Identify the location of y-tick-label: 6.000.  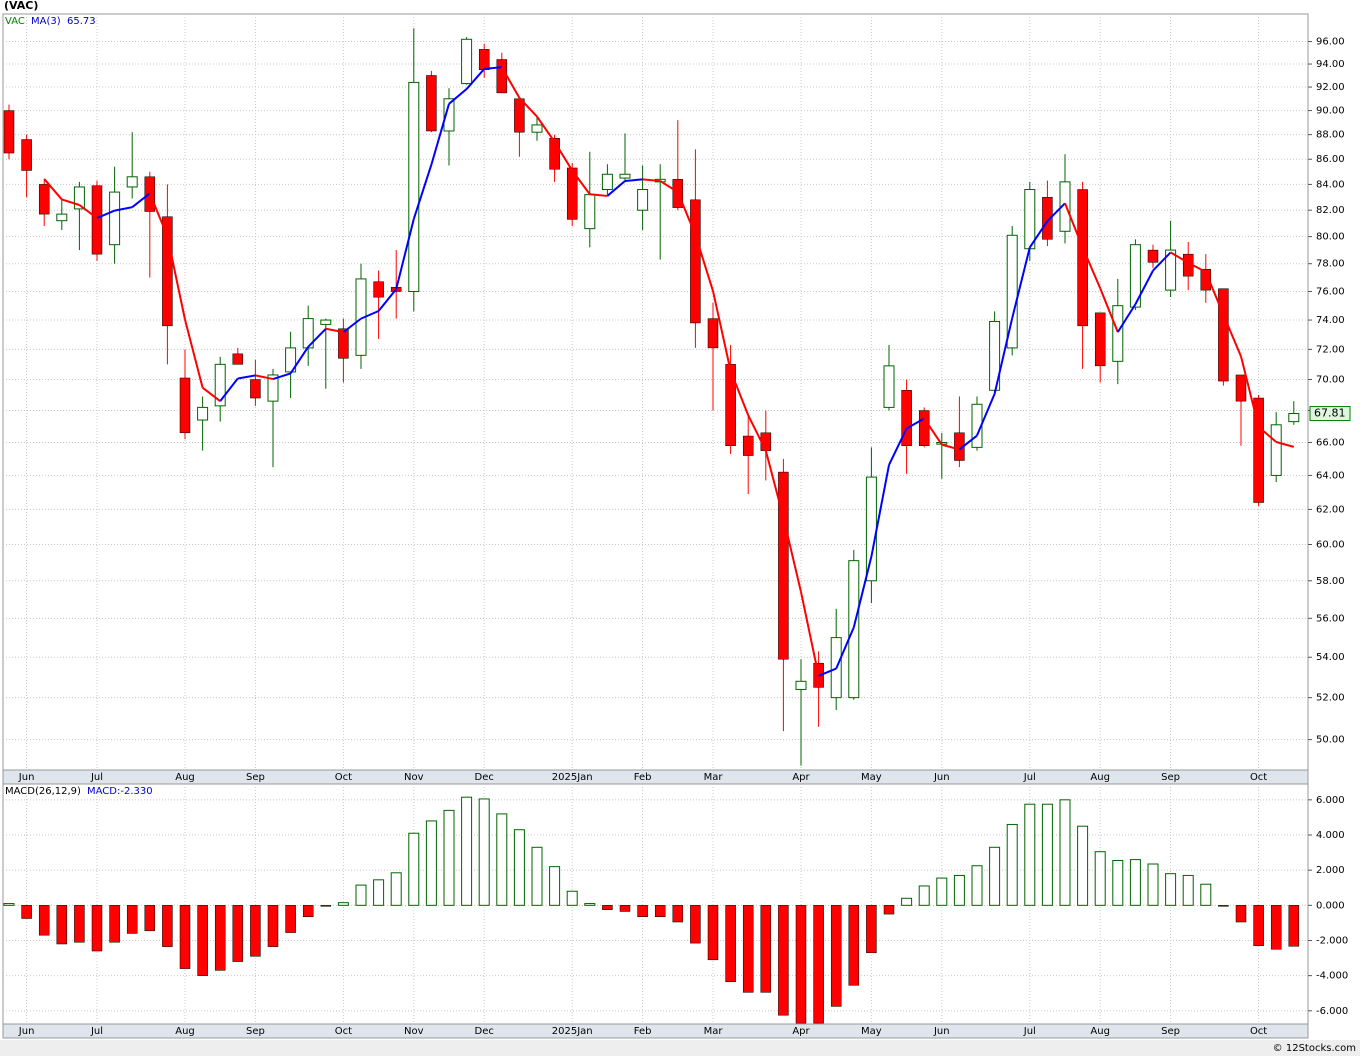
(1330, 800).